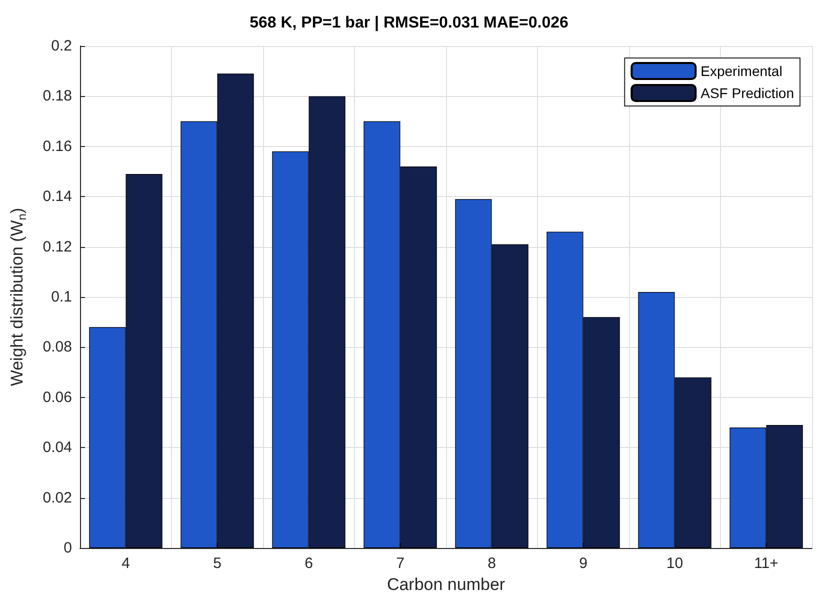 This screenshot has height=612, width=818. What do you see at coordinates (308, 563) in the screenshot?
I see `x-tick-label: 6` at bounding box center [308, 563].